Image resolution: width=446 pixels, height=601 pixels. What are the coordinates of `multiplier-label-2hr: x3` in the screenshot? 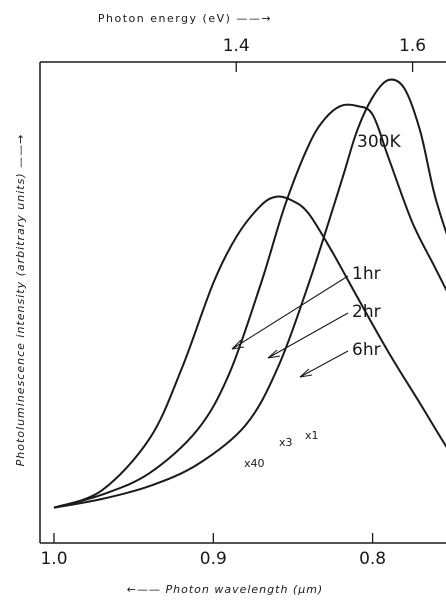 It's located at (286, 442).